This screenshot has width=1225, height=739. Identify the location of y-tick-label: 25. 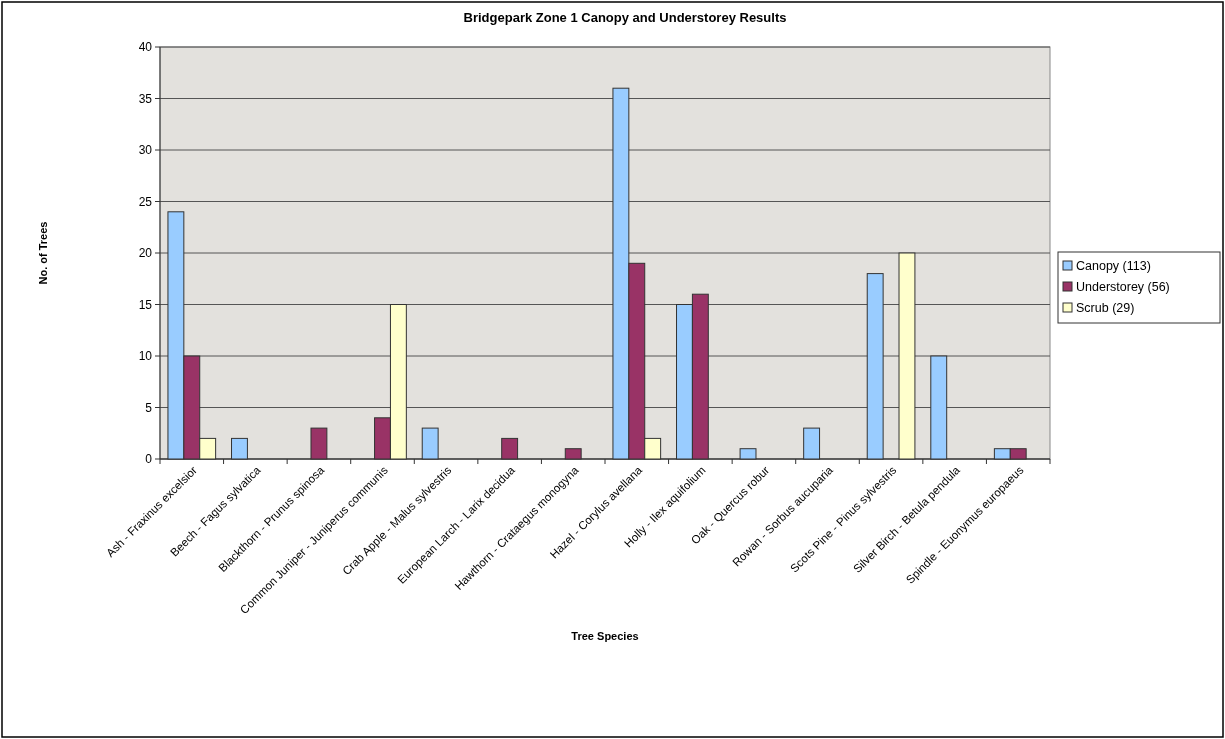
(145, 201).